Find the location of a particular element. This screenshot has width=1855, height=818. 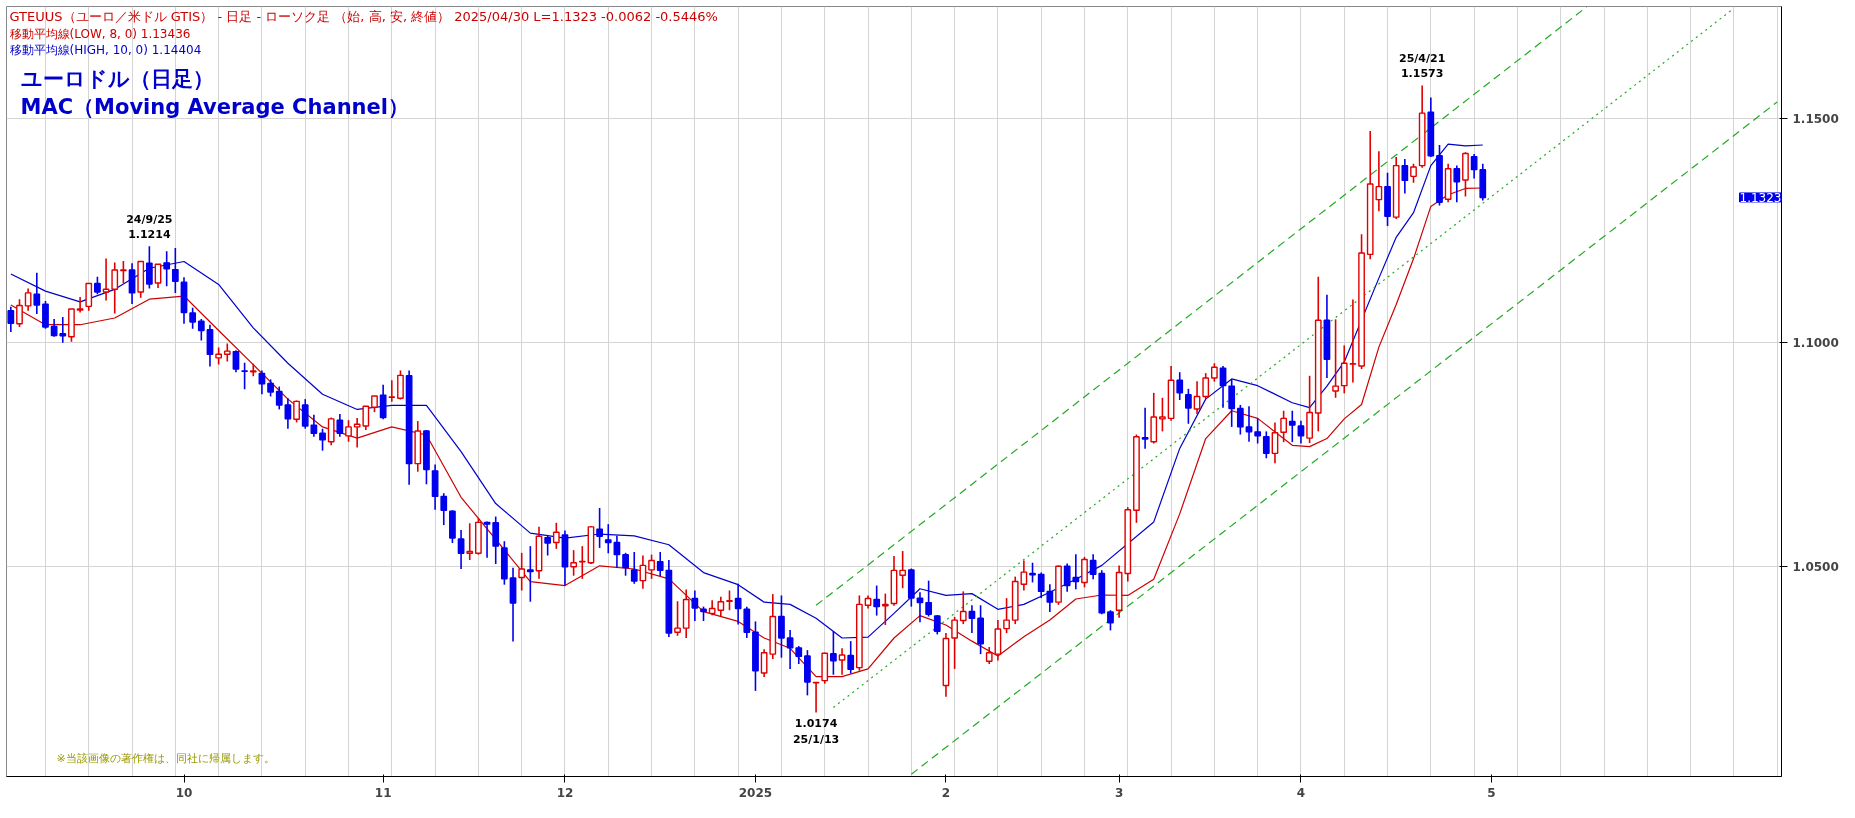

y-tick-label: 1.0500 is located at coordinates (1815, 566).